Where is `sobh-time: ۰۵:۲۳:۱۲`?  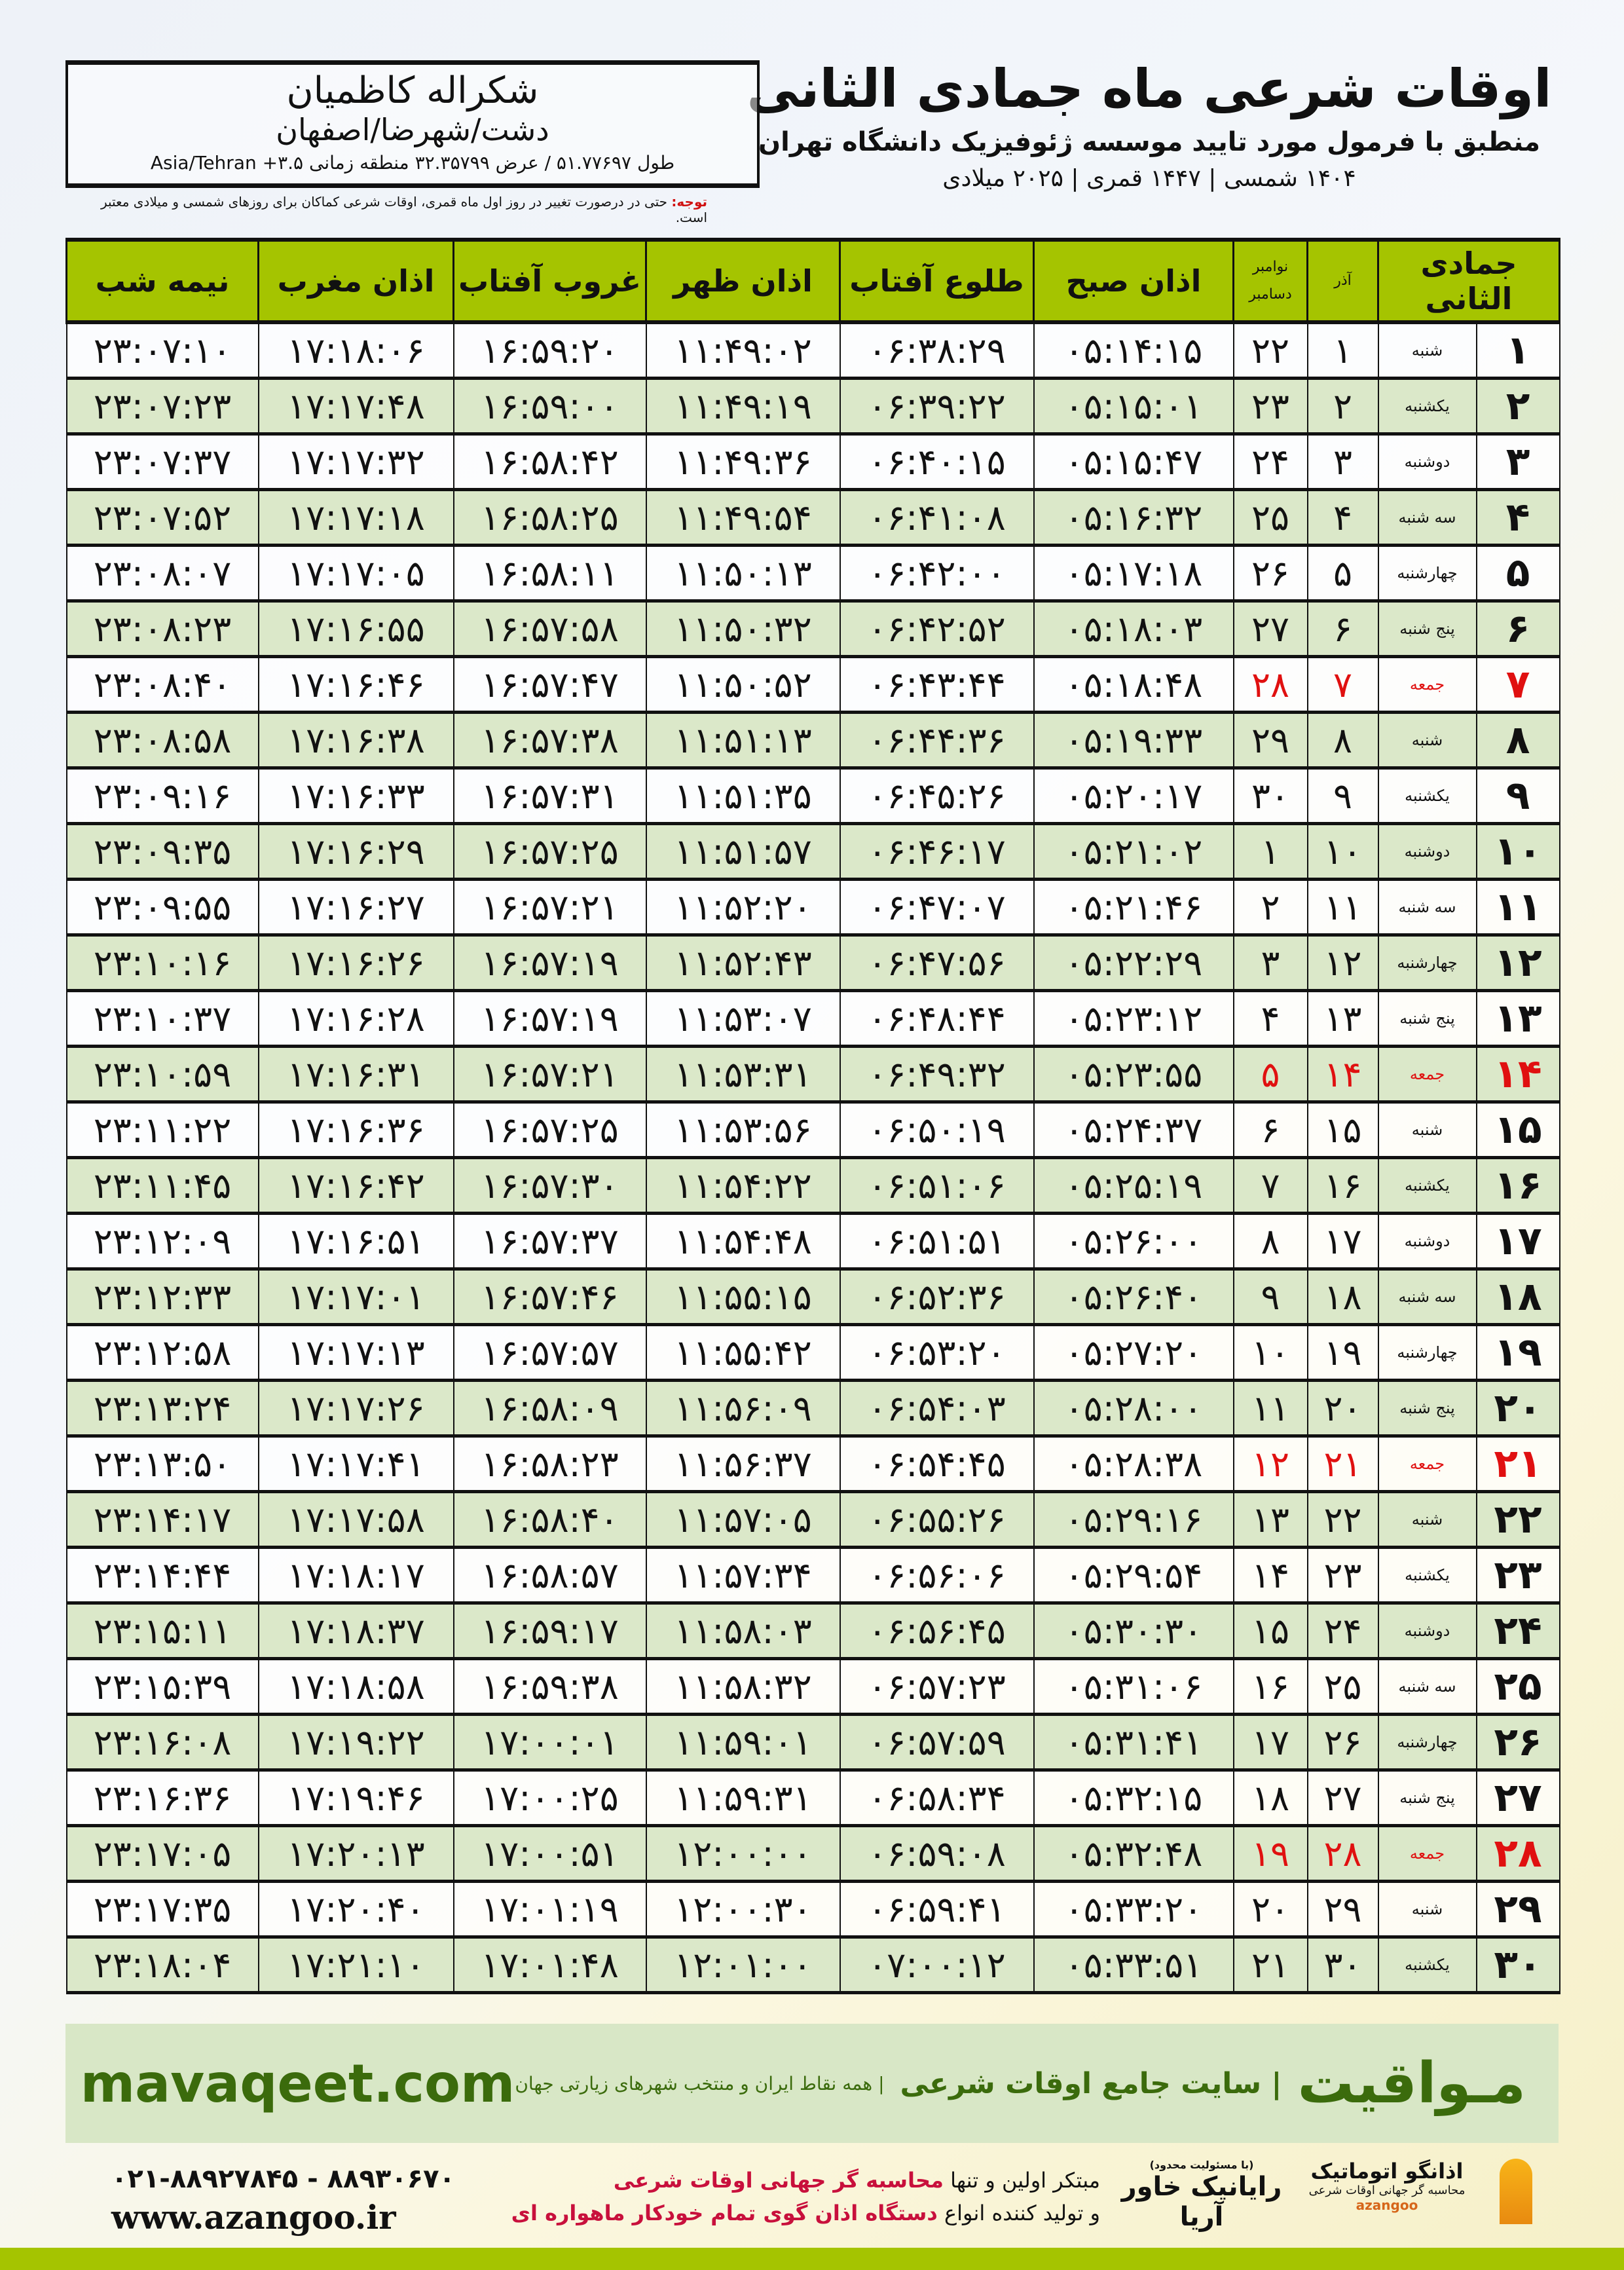 sobh-time: ۰۵:۲۳:۱۲ is located at coordinates (1133, 1019).